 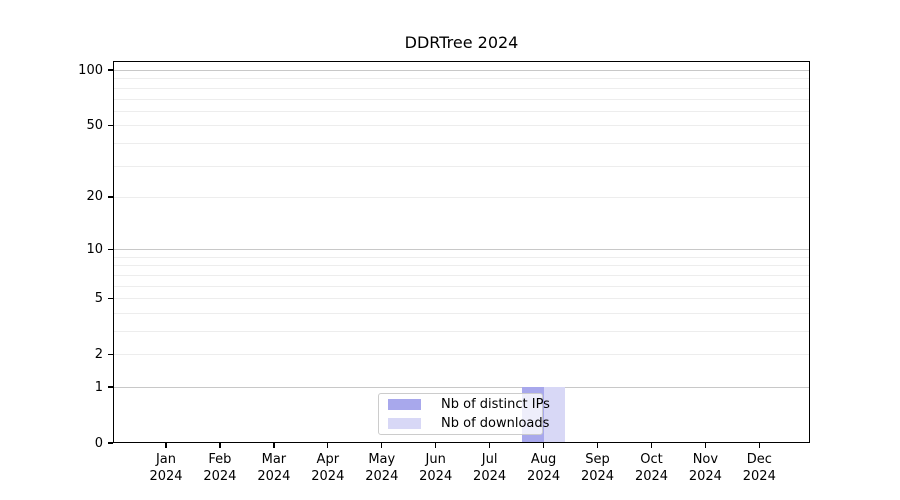 What do you see at coordinates (98, 387) in the screenshot?
I see `y-tick-label: 1` at bounding box center [98, 387].